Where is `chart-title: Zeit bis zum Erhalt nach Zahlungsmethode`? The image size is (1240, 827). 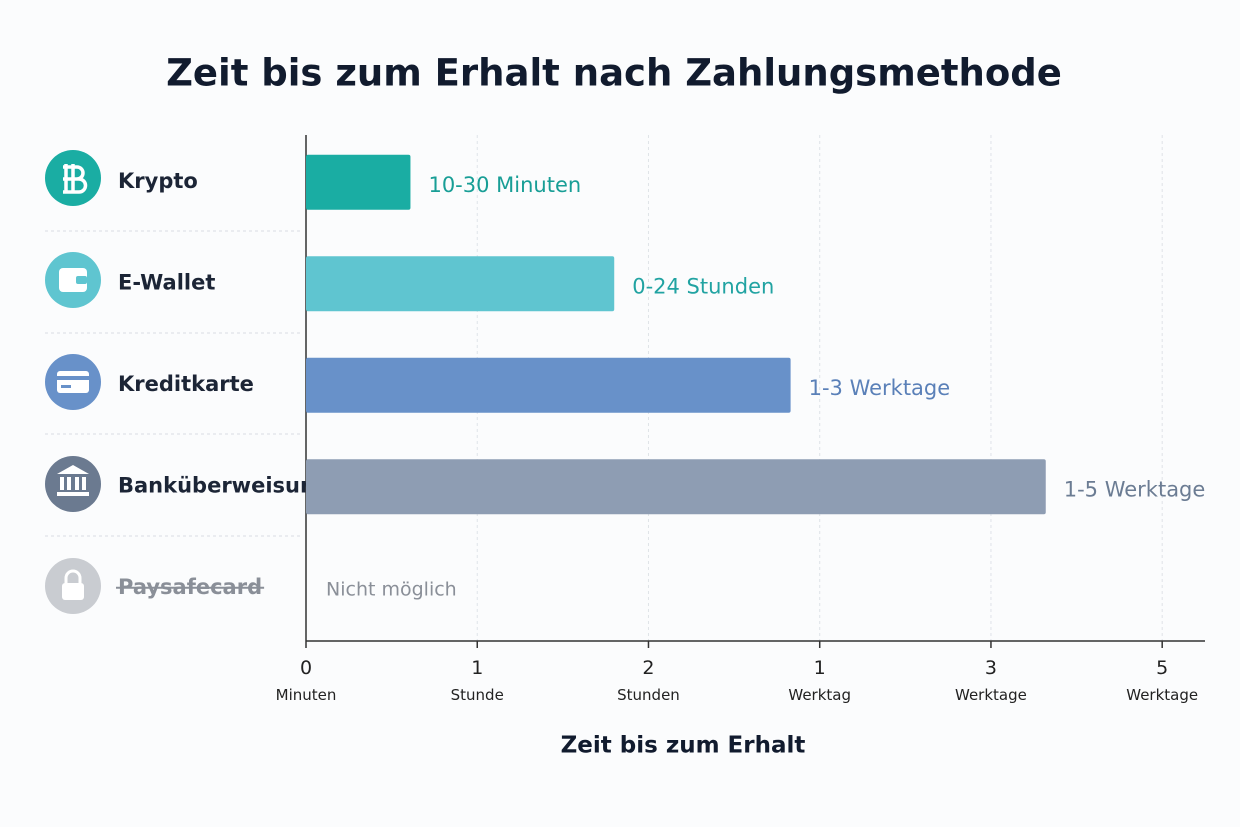
chart-title: Zeit bis zum Erhalt nach Zahlungsmethode is located at coordinates (614, 73).